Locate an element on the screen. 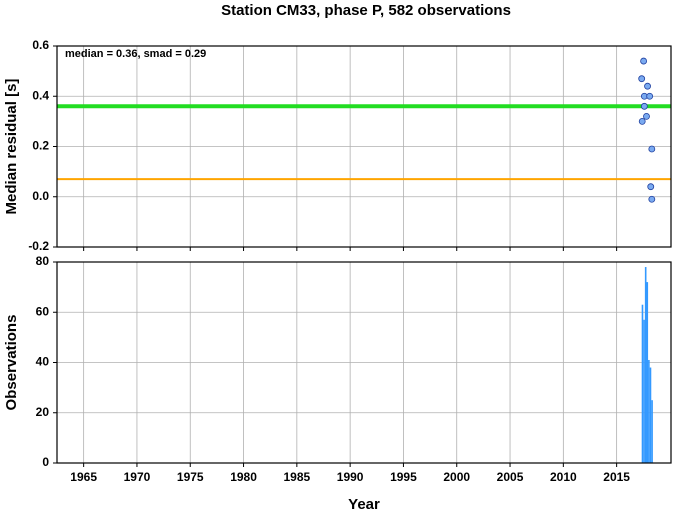 Image resolution: width=678 pixels, height=511 pixels. x-tick-label: 2010 is located at coordinates (563, 477).